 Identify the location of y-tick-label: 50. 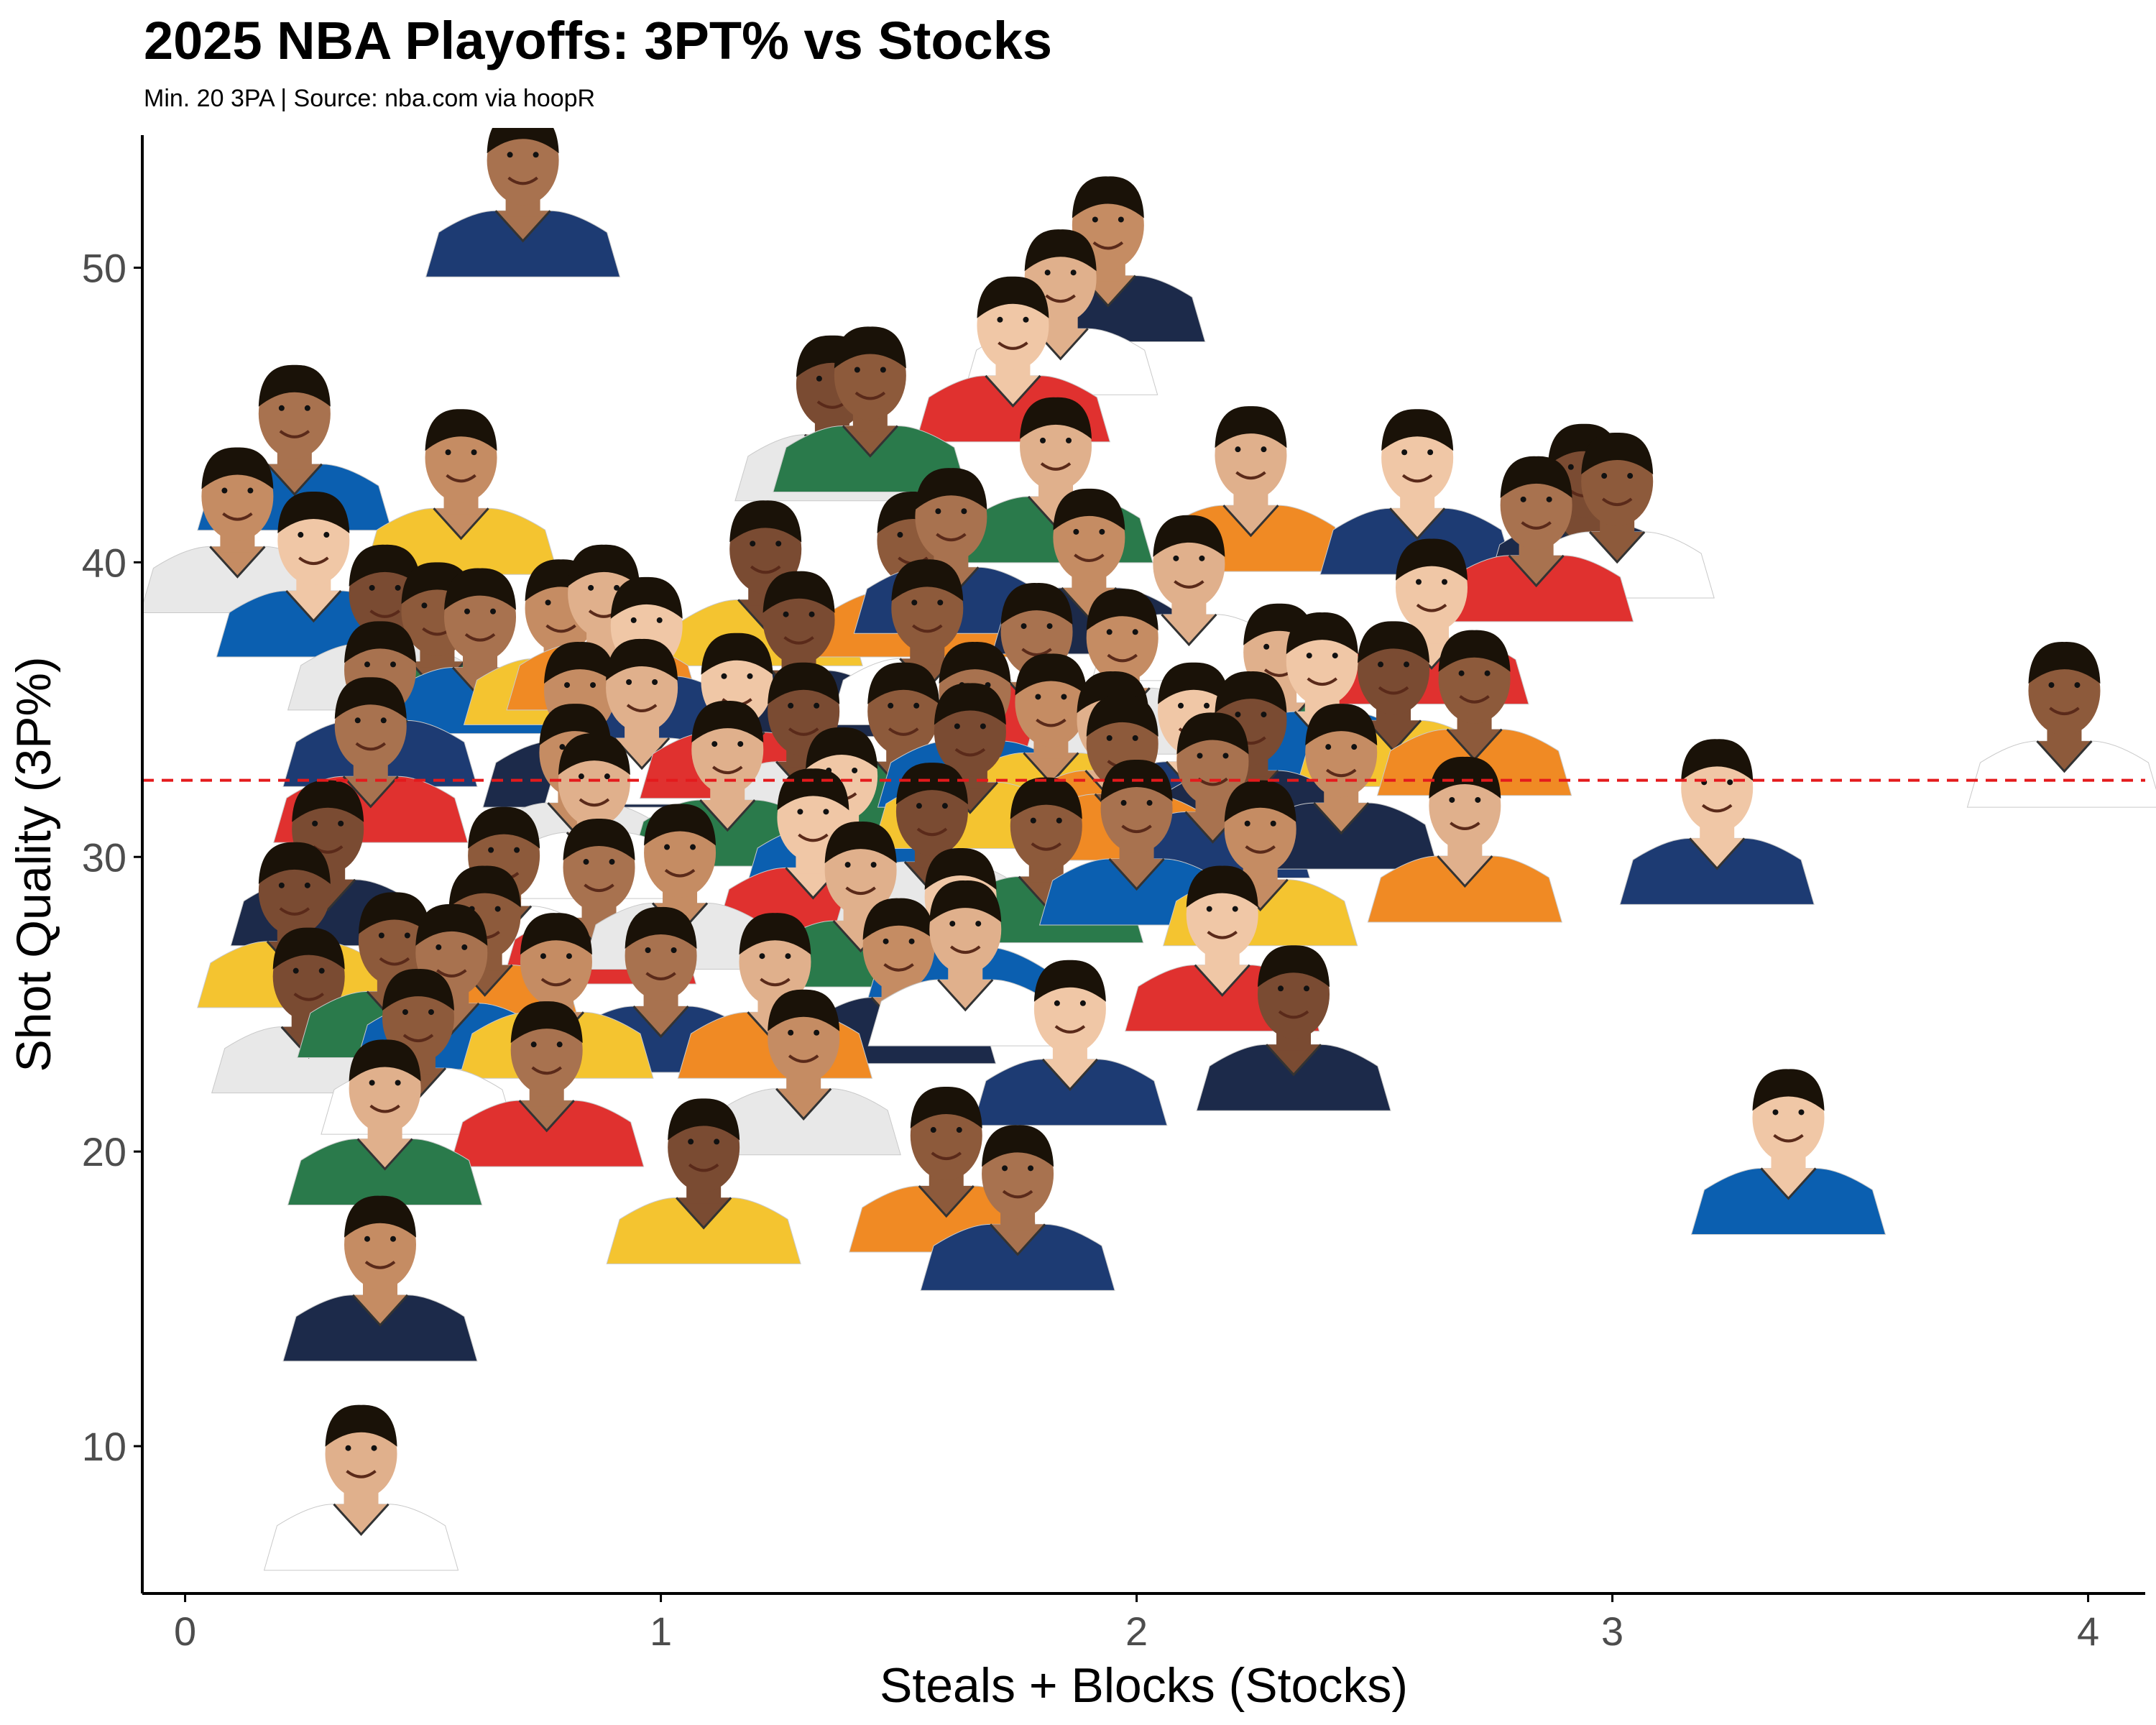
(104, 267).